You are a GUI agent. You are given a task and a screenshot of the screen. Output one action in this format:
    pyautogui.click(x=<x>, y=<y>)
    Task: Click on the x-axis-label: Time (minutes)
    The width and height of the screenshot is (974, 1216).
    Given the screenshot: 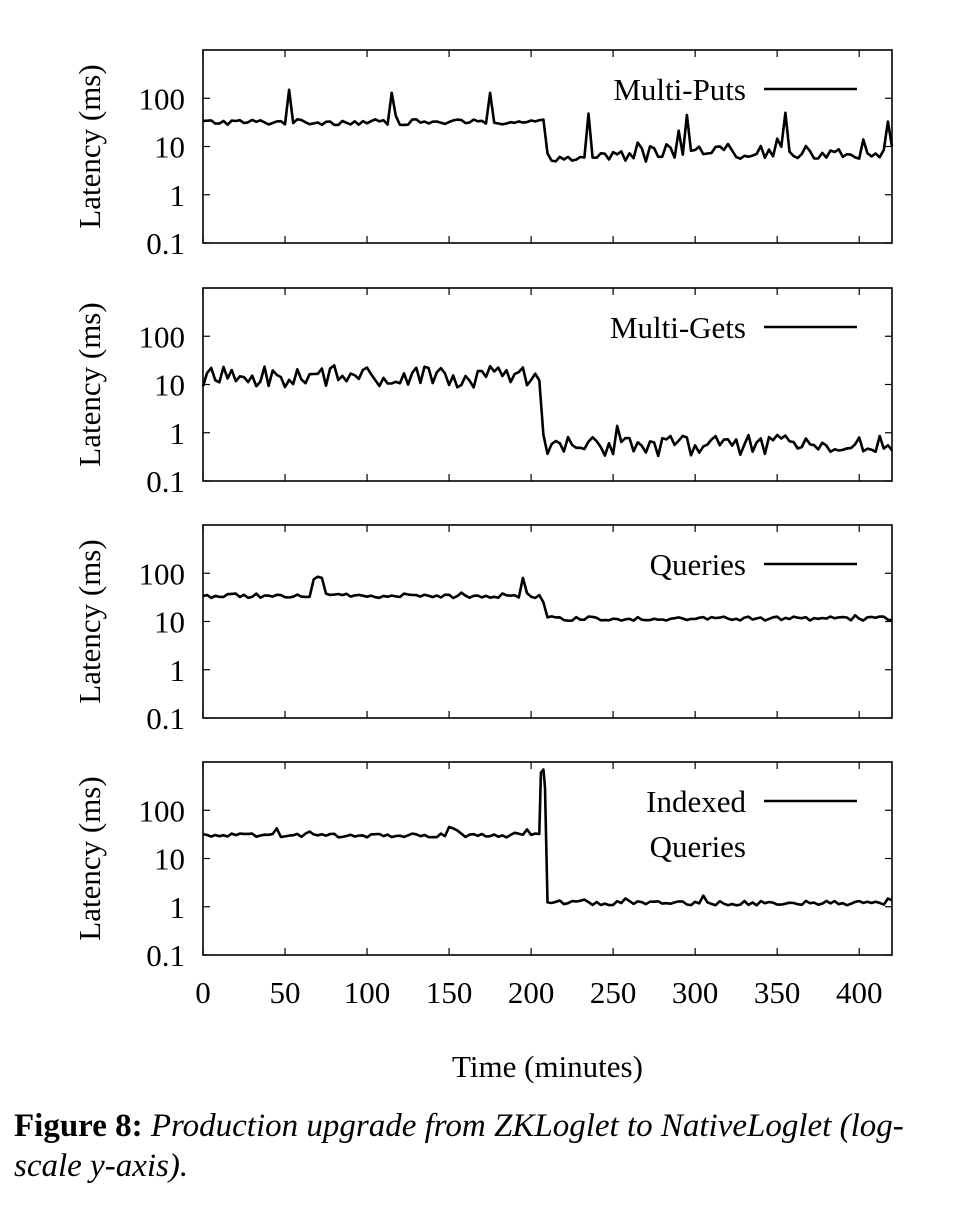 What is the action you would take?
    pyautogui.click(x=547, y=1066)
    